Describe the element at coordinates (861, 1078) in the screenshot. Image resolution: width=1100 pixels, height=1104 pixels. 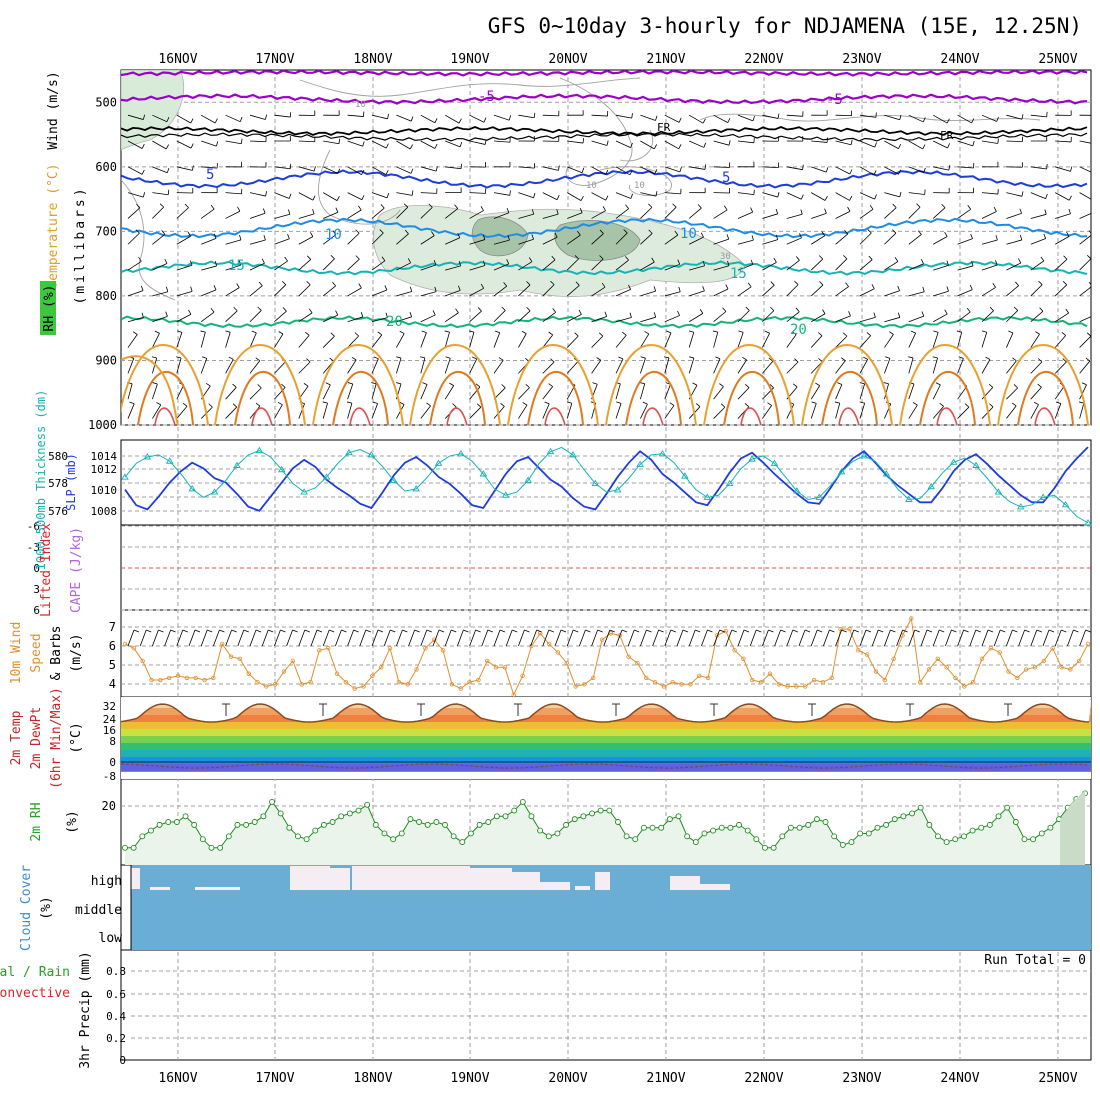
I see `date-label-bottom-7: 23NOV` at that location.